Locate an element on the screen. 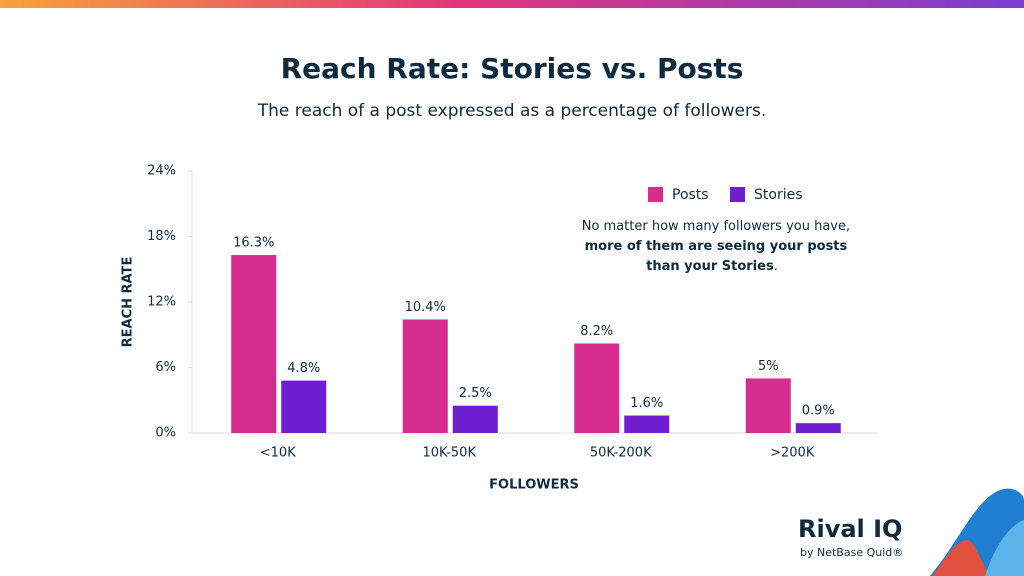  value-label: 16.3% is located at coordinates (253, 243).